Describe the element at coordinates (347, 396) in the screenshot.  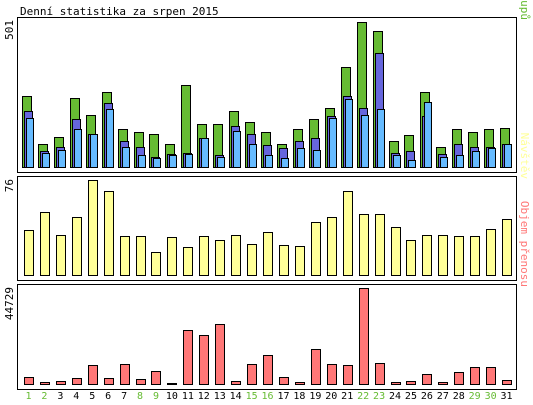
I see `day-label-21: 21` at that location.